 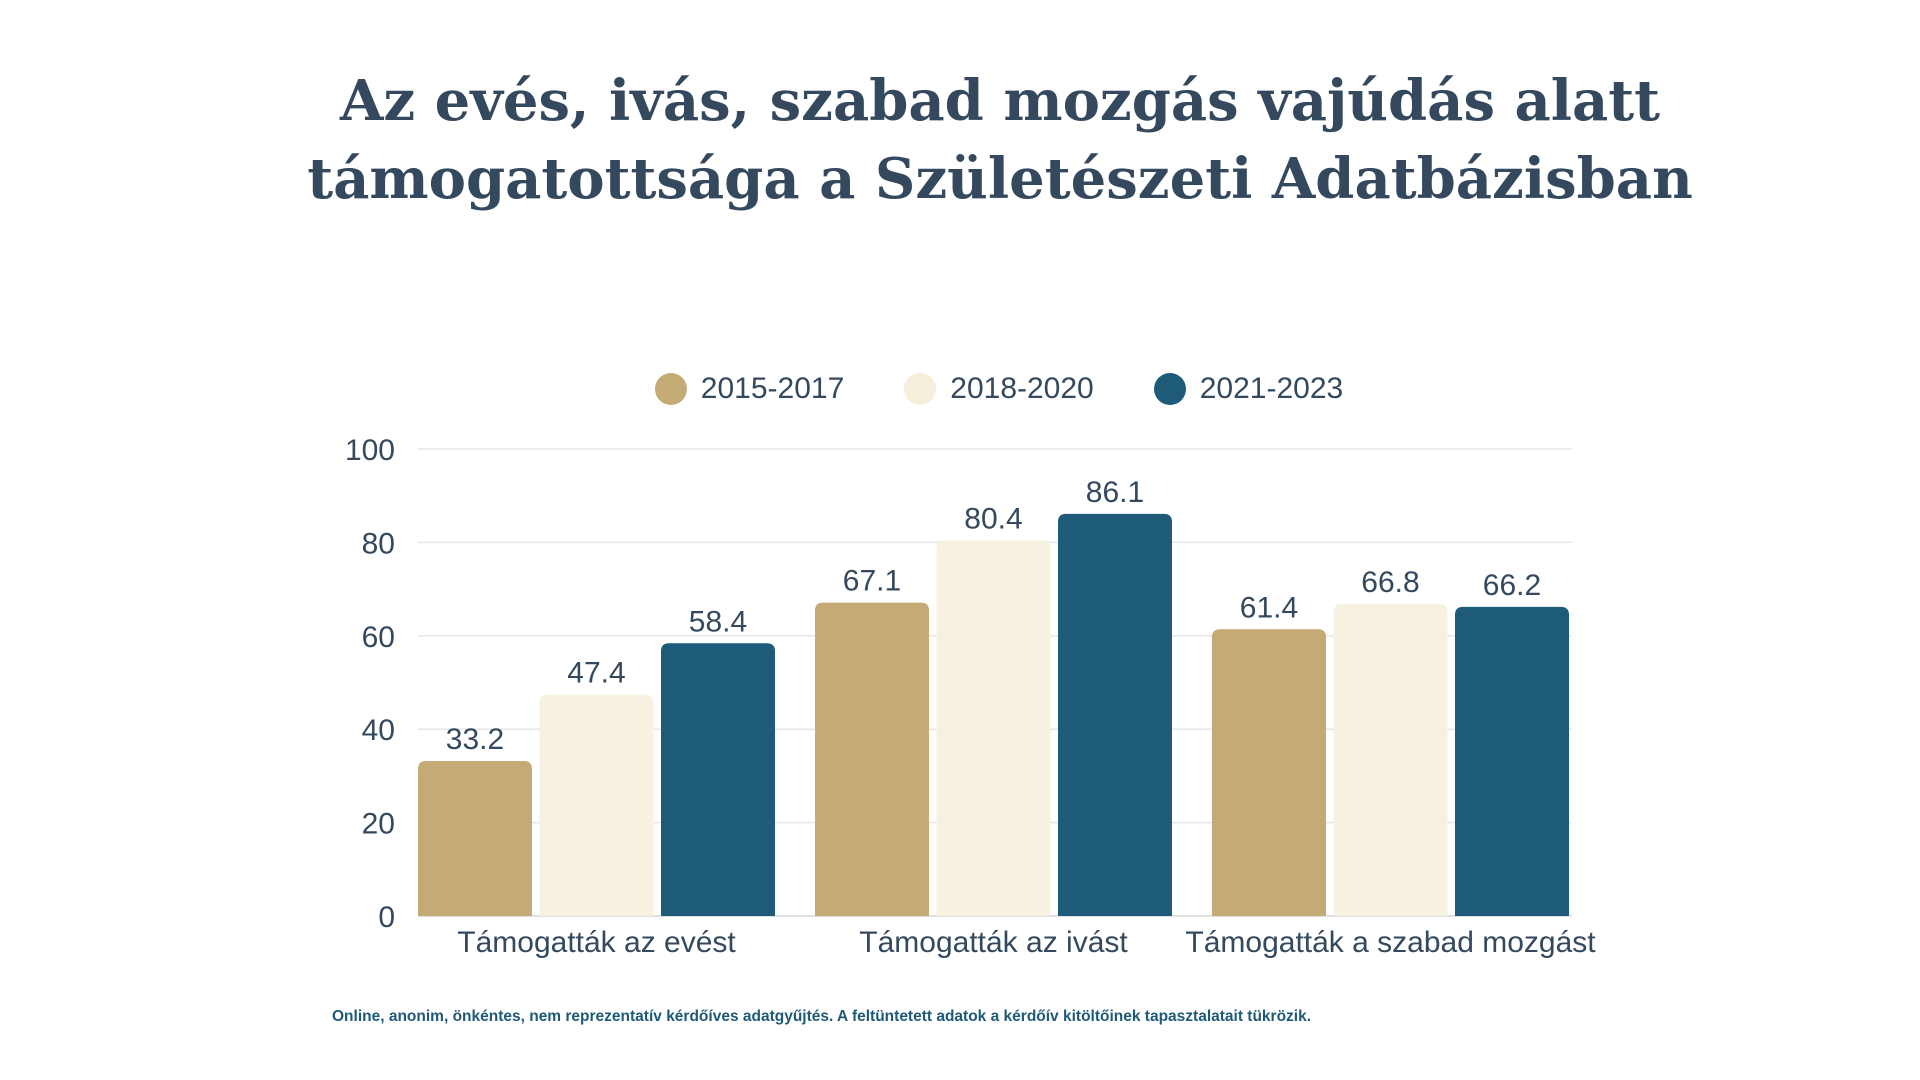 I want to click on data-label-2-series-2: 80.4, so click(x=993, y=519).